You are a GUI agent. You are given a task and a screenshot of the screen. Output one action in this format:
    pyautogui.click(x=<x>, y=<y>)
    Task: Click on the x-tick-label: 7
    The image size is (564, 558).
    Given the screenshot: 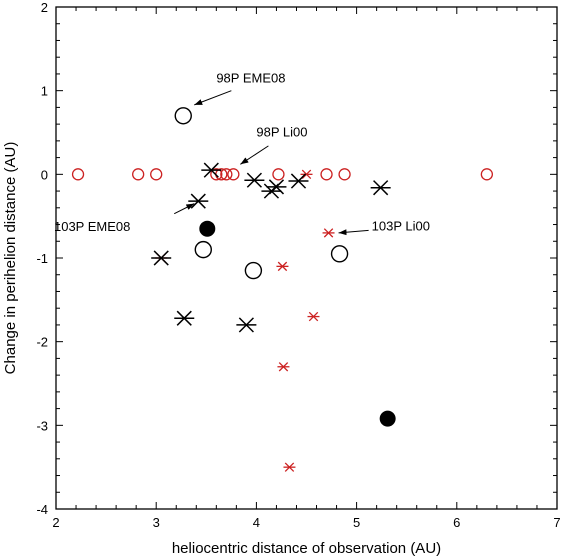 What is the action you would take?
    pyautogui.click(x=556, y=522)
    